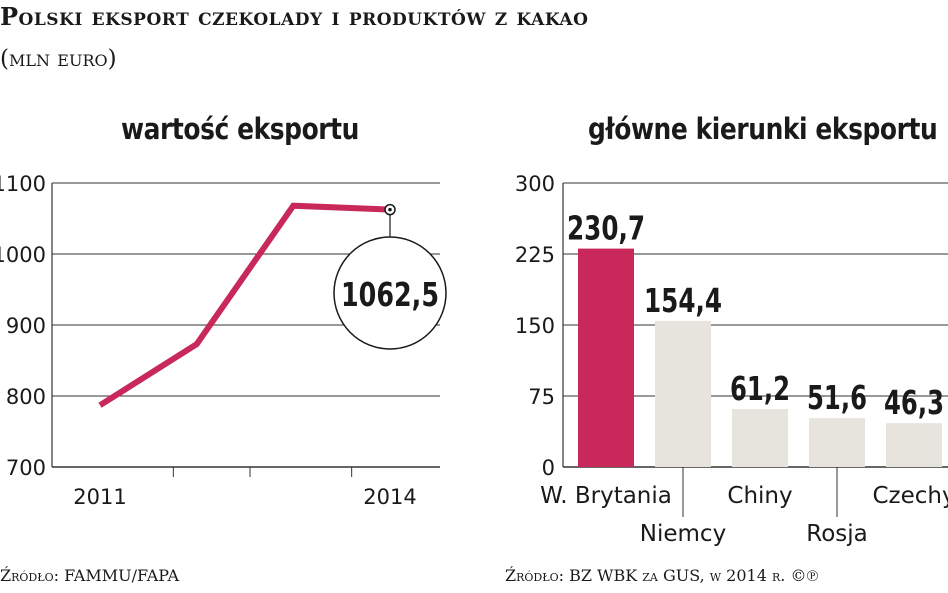  What do you see at coordinates (548, 468) in the screenshot?
I see `bar-y-tick-label: 0` at bounding box center [548, 468].